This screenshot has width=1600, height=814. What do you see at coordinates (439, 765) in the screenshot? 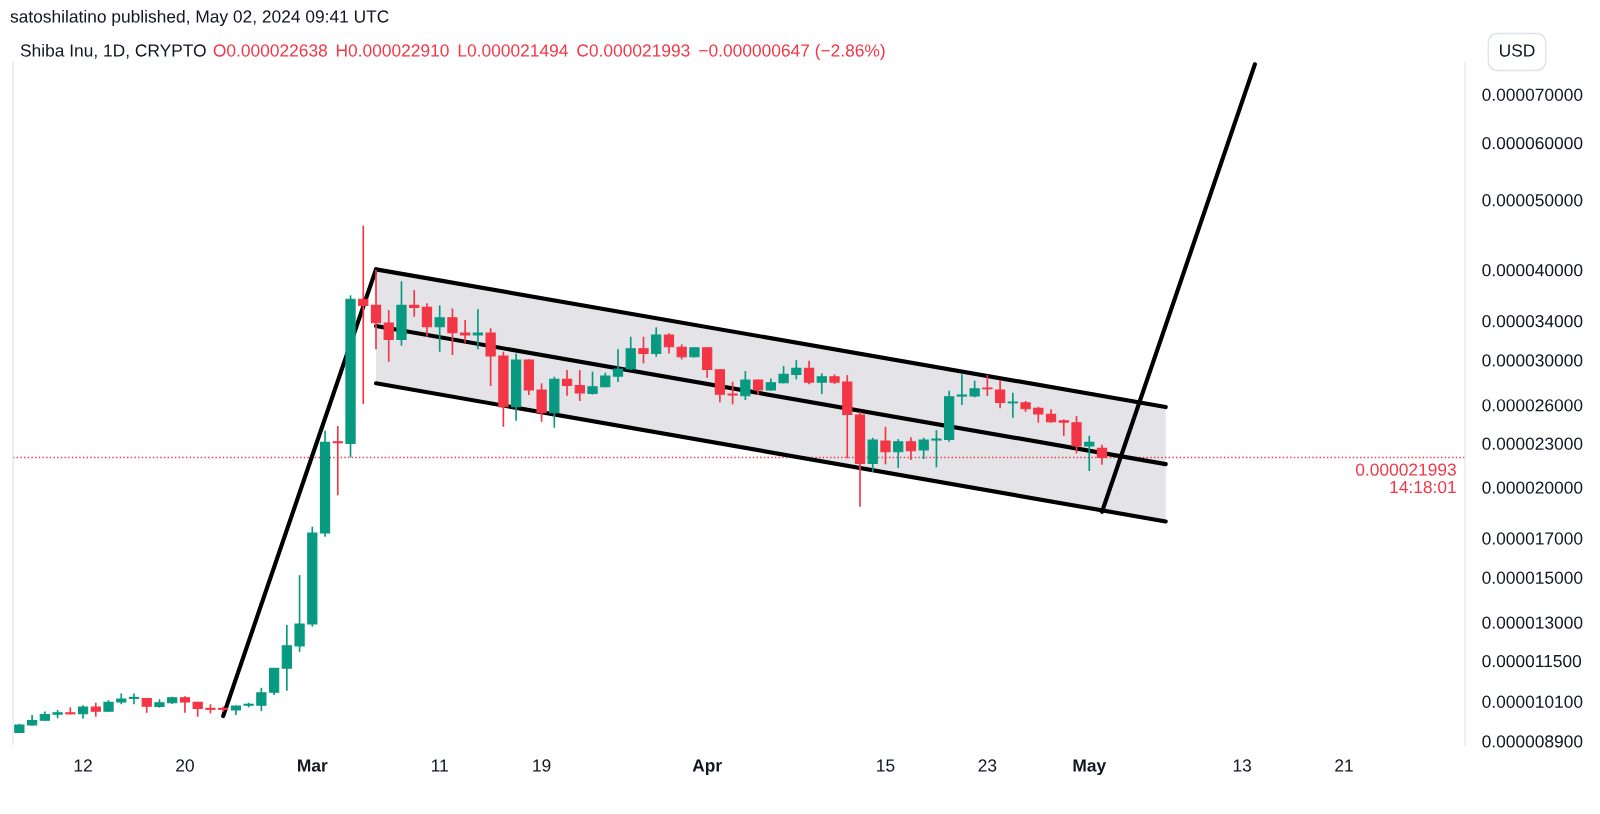
I see `x-tick-label: 11` at bounding box center [439, 765].